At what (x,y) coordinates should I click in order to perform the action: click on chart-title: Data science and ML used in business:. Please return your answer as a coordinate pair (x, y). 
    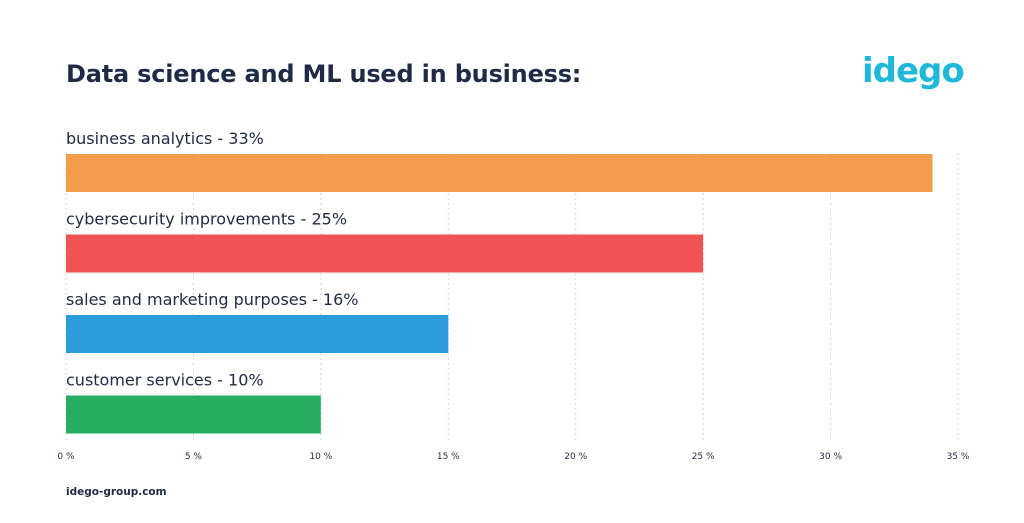
    Looking at the image, I should click on (324, 74).